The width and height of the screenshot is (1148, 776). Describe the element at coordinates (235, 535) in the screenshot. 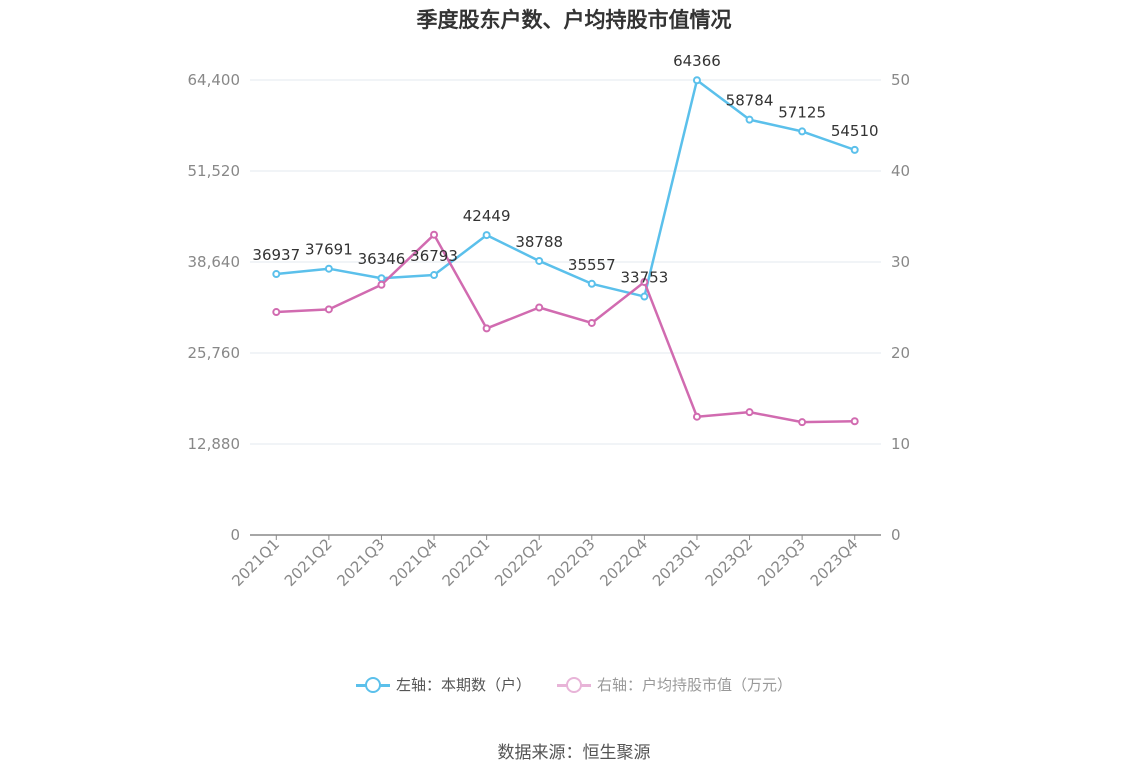

I see `left-axis-tick-label: 0` at that location.